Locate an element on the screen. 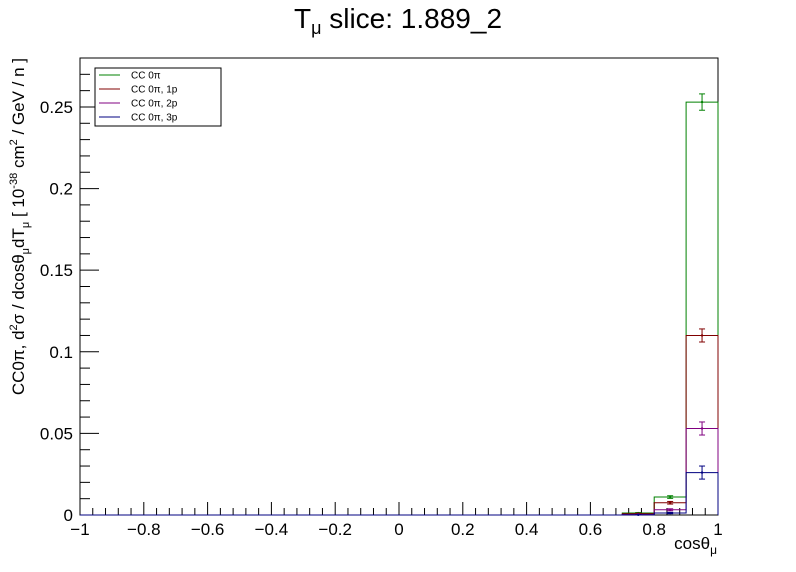 The height and width of the screenshot is (572, 796). y-title-p6: / GeV / n ] is located at coordinates (18, 98).